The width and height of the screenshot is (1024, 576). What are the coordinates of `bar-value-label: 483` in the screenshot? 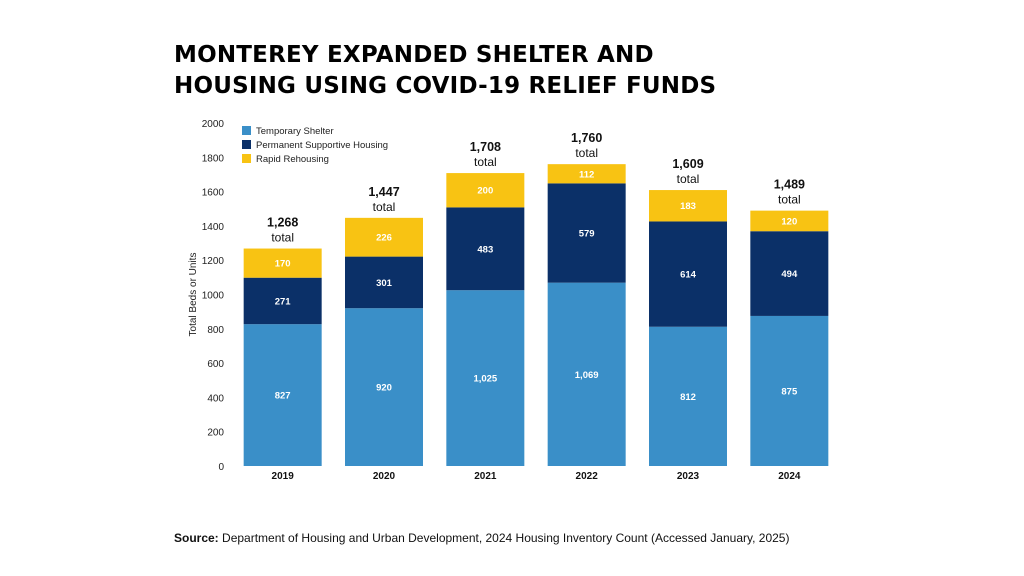 It's located at (485, 249).